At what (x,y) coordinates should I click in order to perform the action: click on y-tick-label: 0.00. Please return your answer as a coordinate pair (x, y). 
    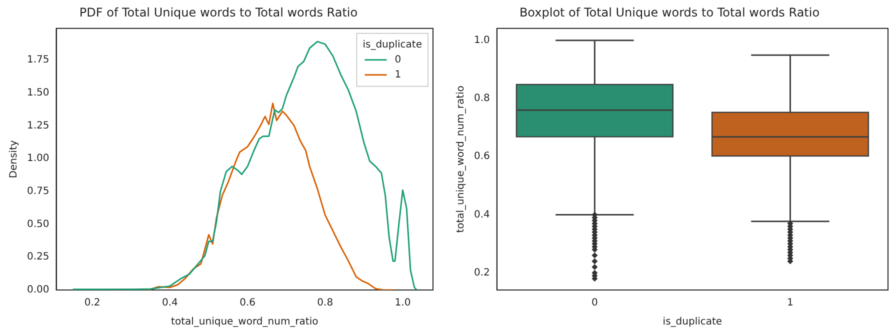
    Looking at the image, I should click on (38, 290).